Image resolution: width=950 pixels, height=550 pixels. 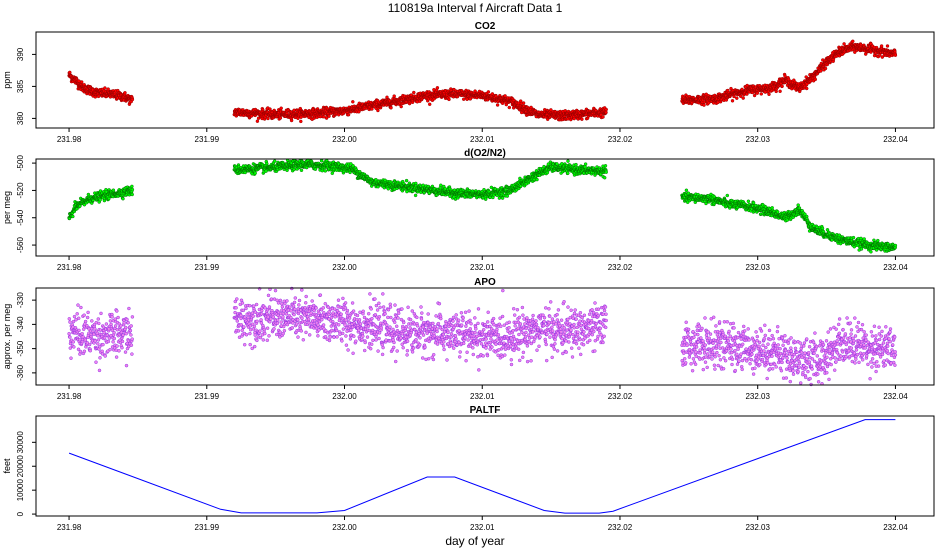 I want to click on figure-title: 110819a Interval f Aircraft Data 1, so click(x=475, y=8).